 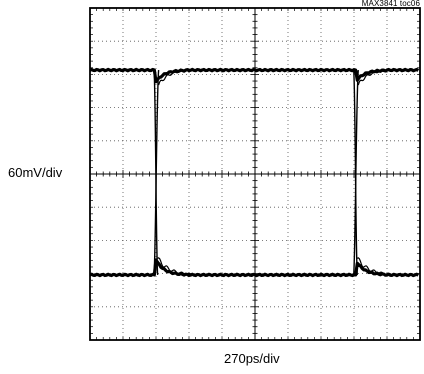 I want to click on high-level-trace, so click(x=254, y=75).